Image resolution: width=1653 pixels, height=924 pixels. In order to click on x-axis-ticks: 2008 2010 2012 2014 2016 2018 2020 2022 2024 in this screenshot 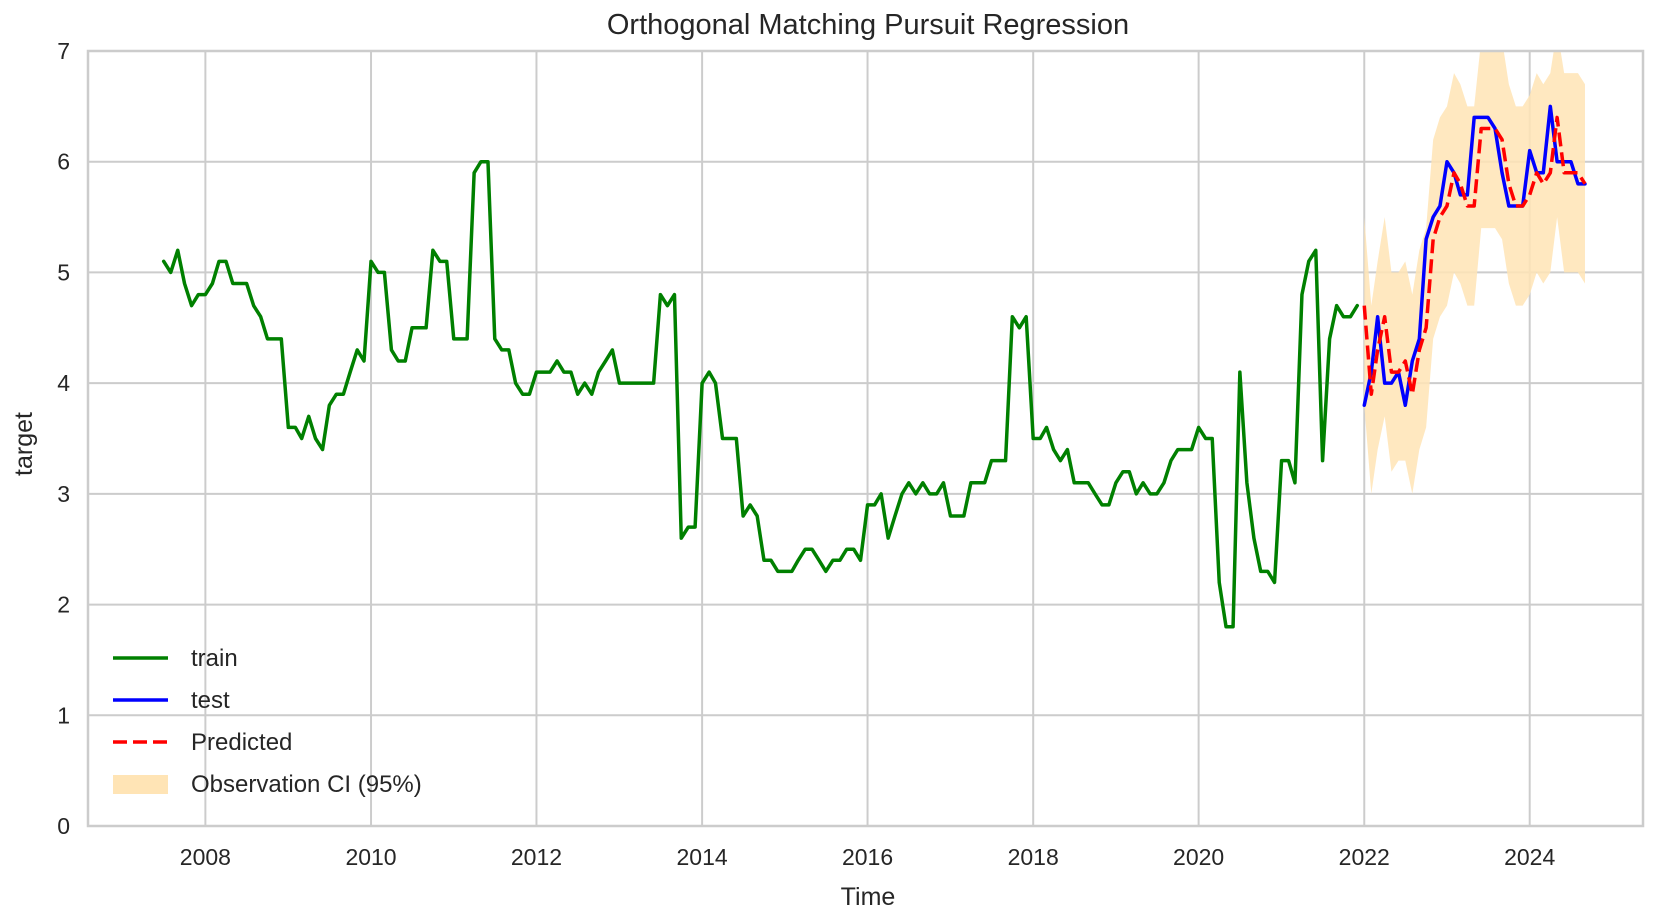, I will do `click(868, 857)`.